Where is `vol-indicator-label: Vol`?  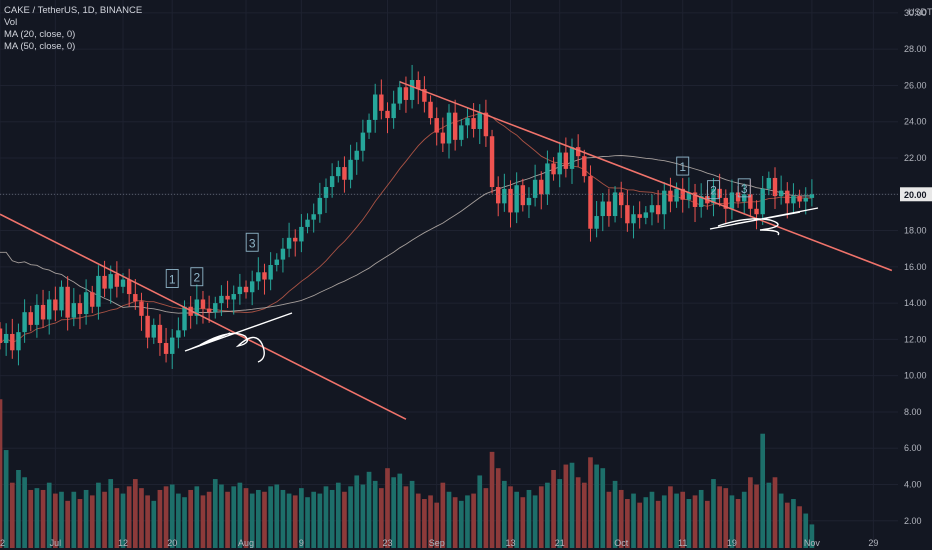 vol-indicator-label: Vol is located at coordinates (11, 22).